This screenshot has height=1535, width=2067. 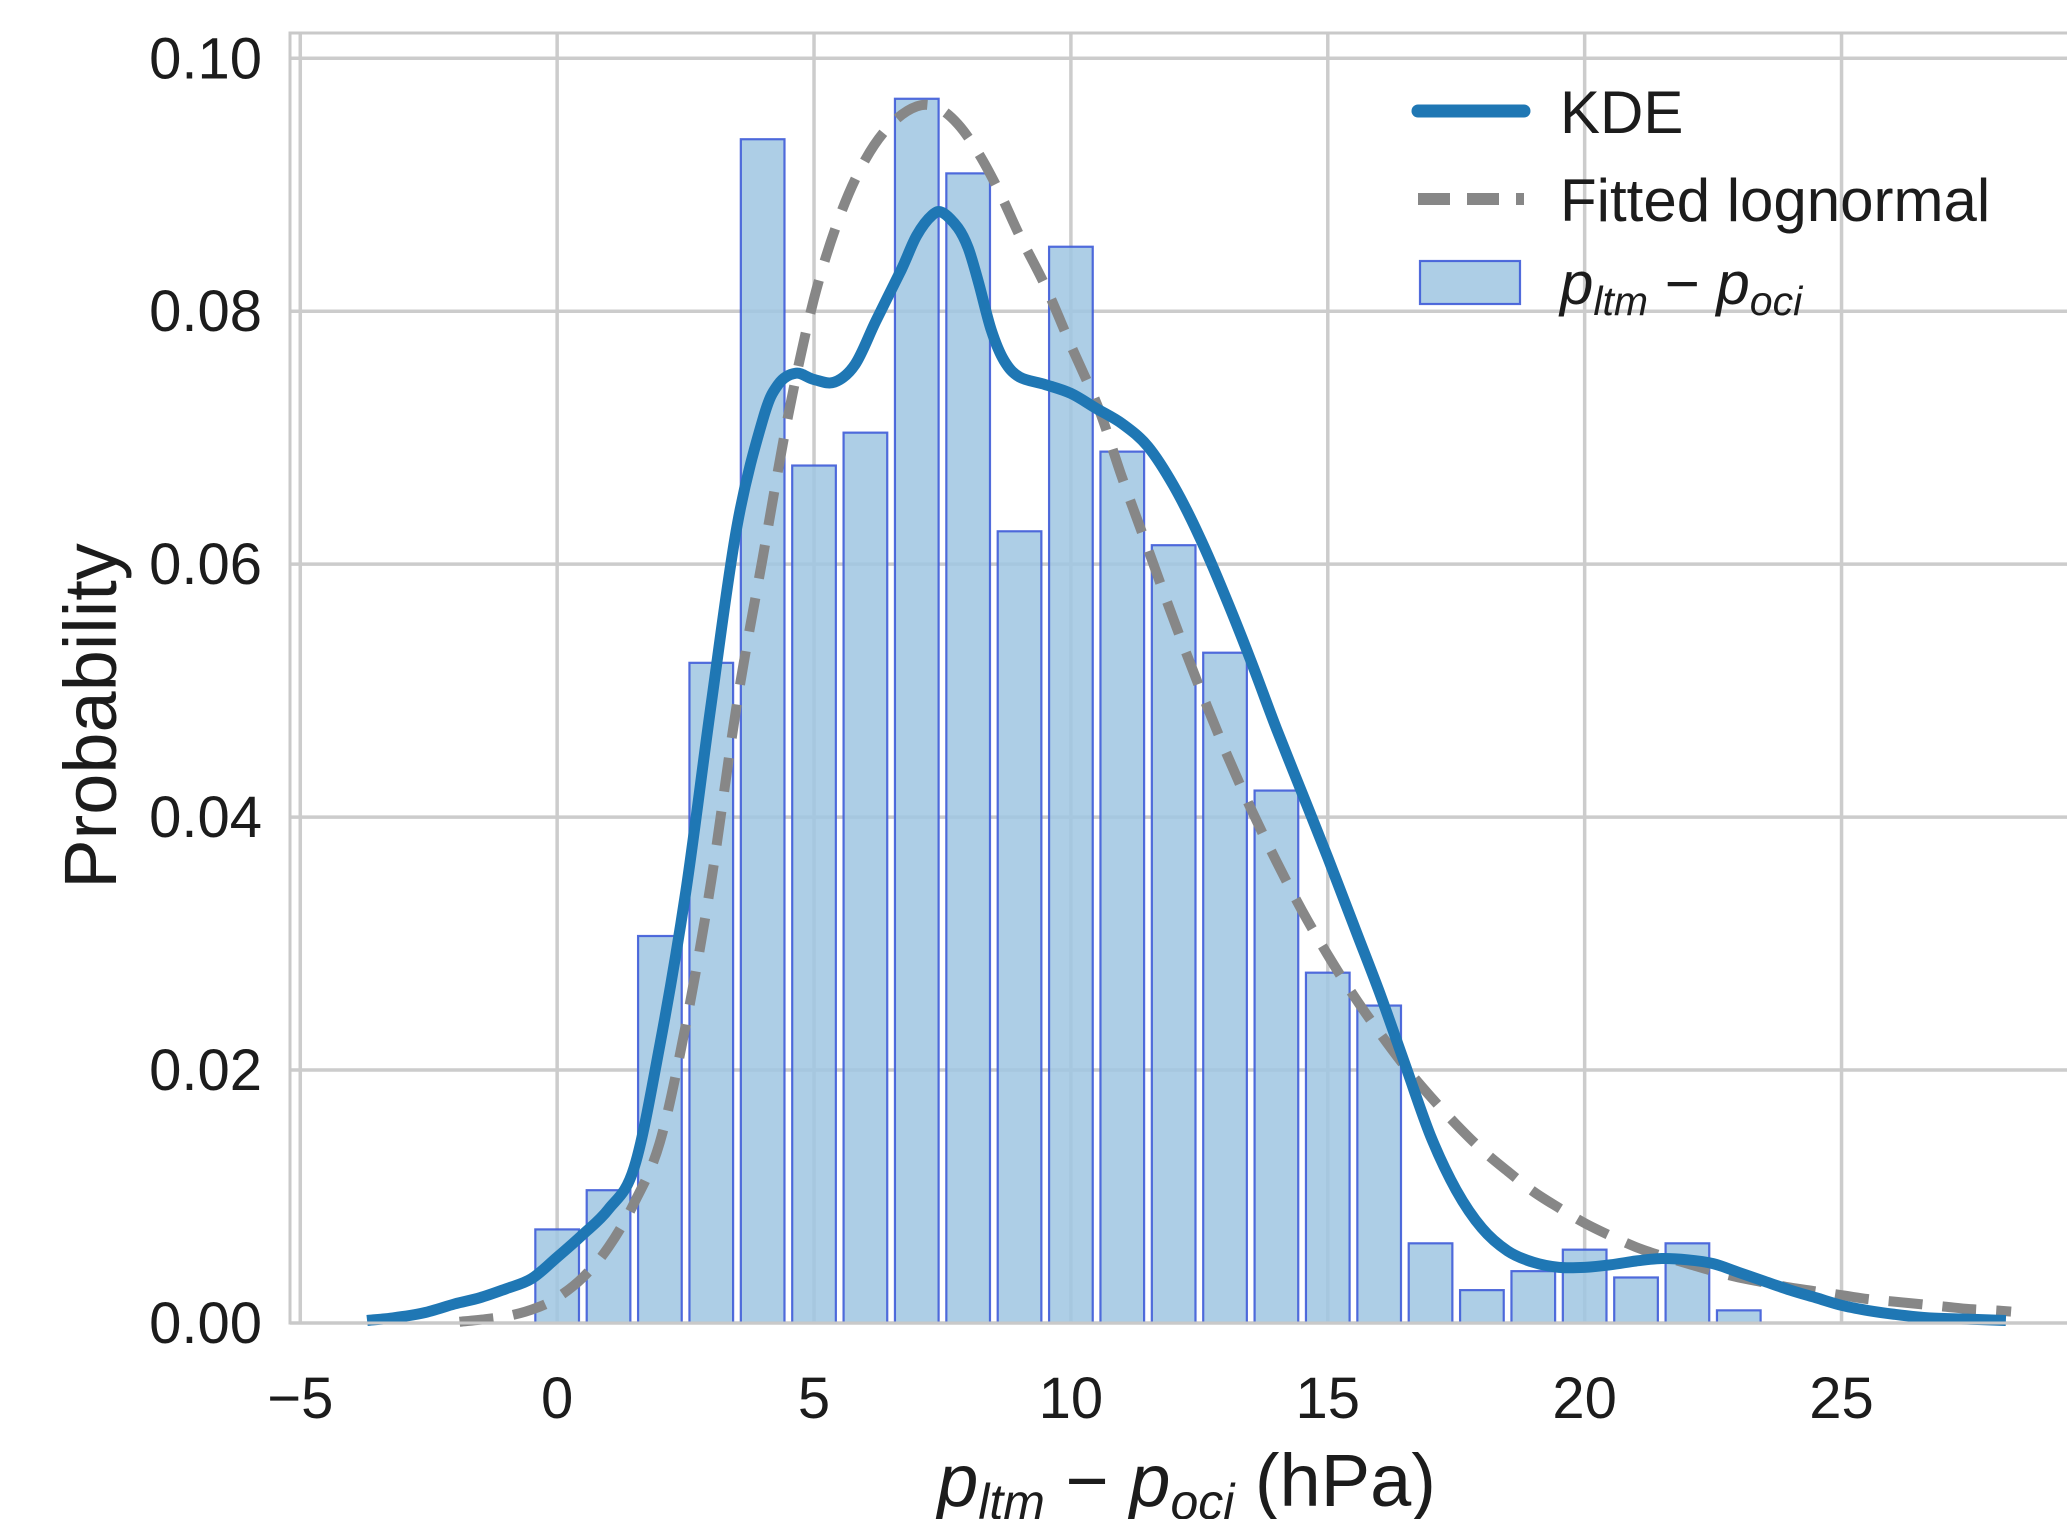 What do you see at coordinates (205, 817) in the screenshot?
I see `y-tick-label: 0.04` at bounding box center [205, 817].